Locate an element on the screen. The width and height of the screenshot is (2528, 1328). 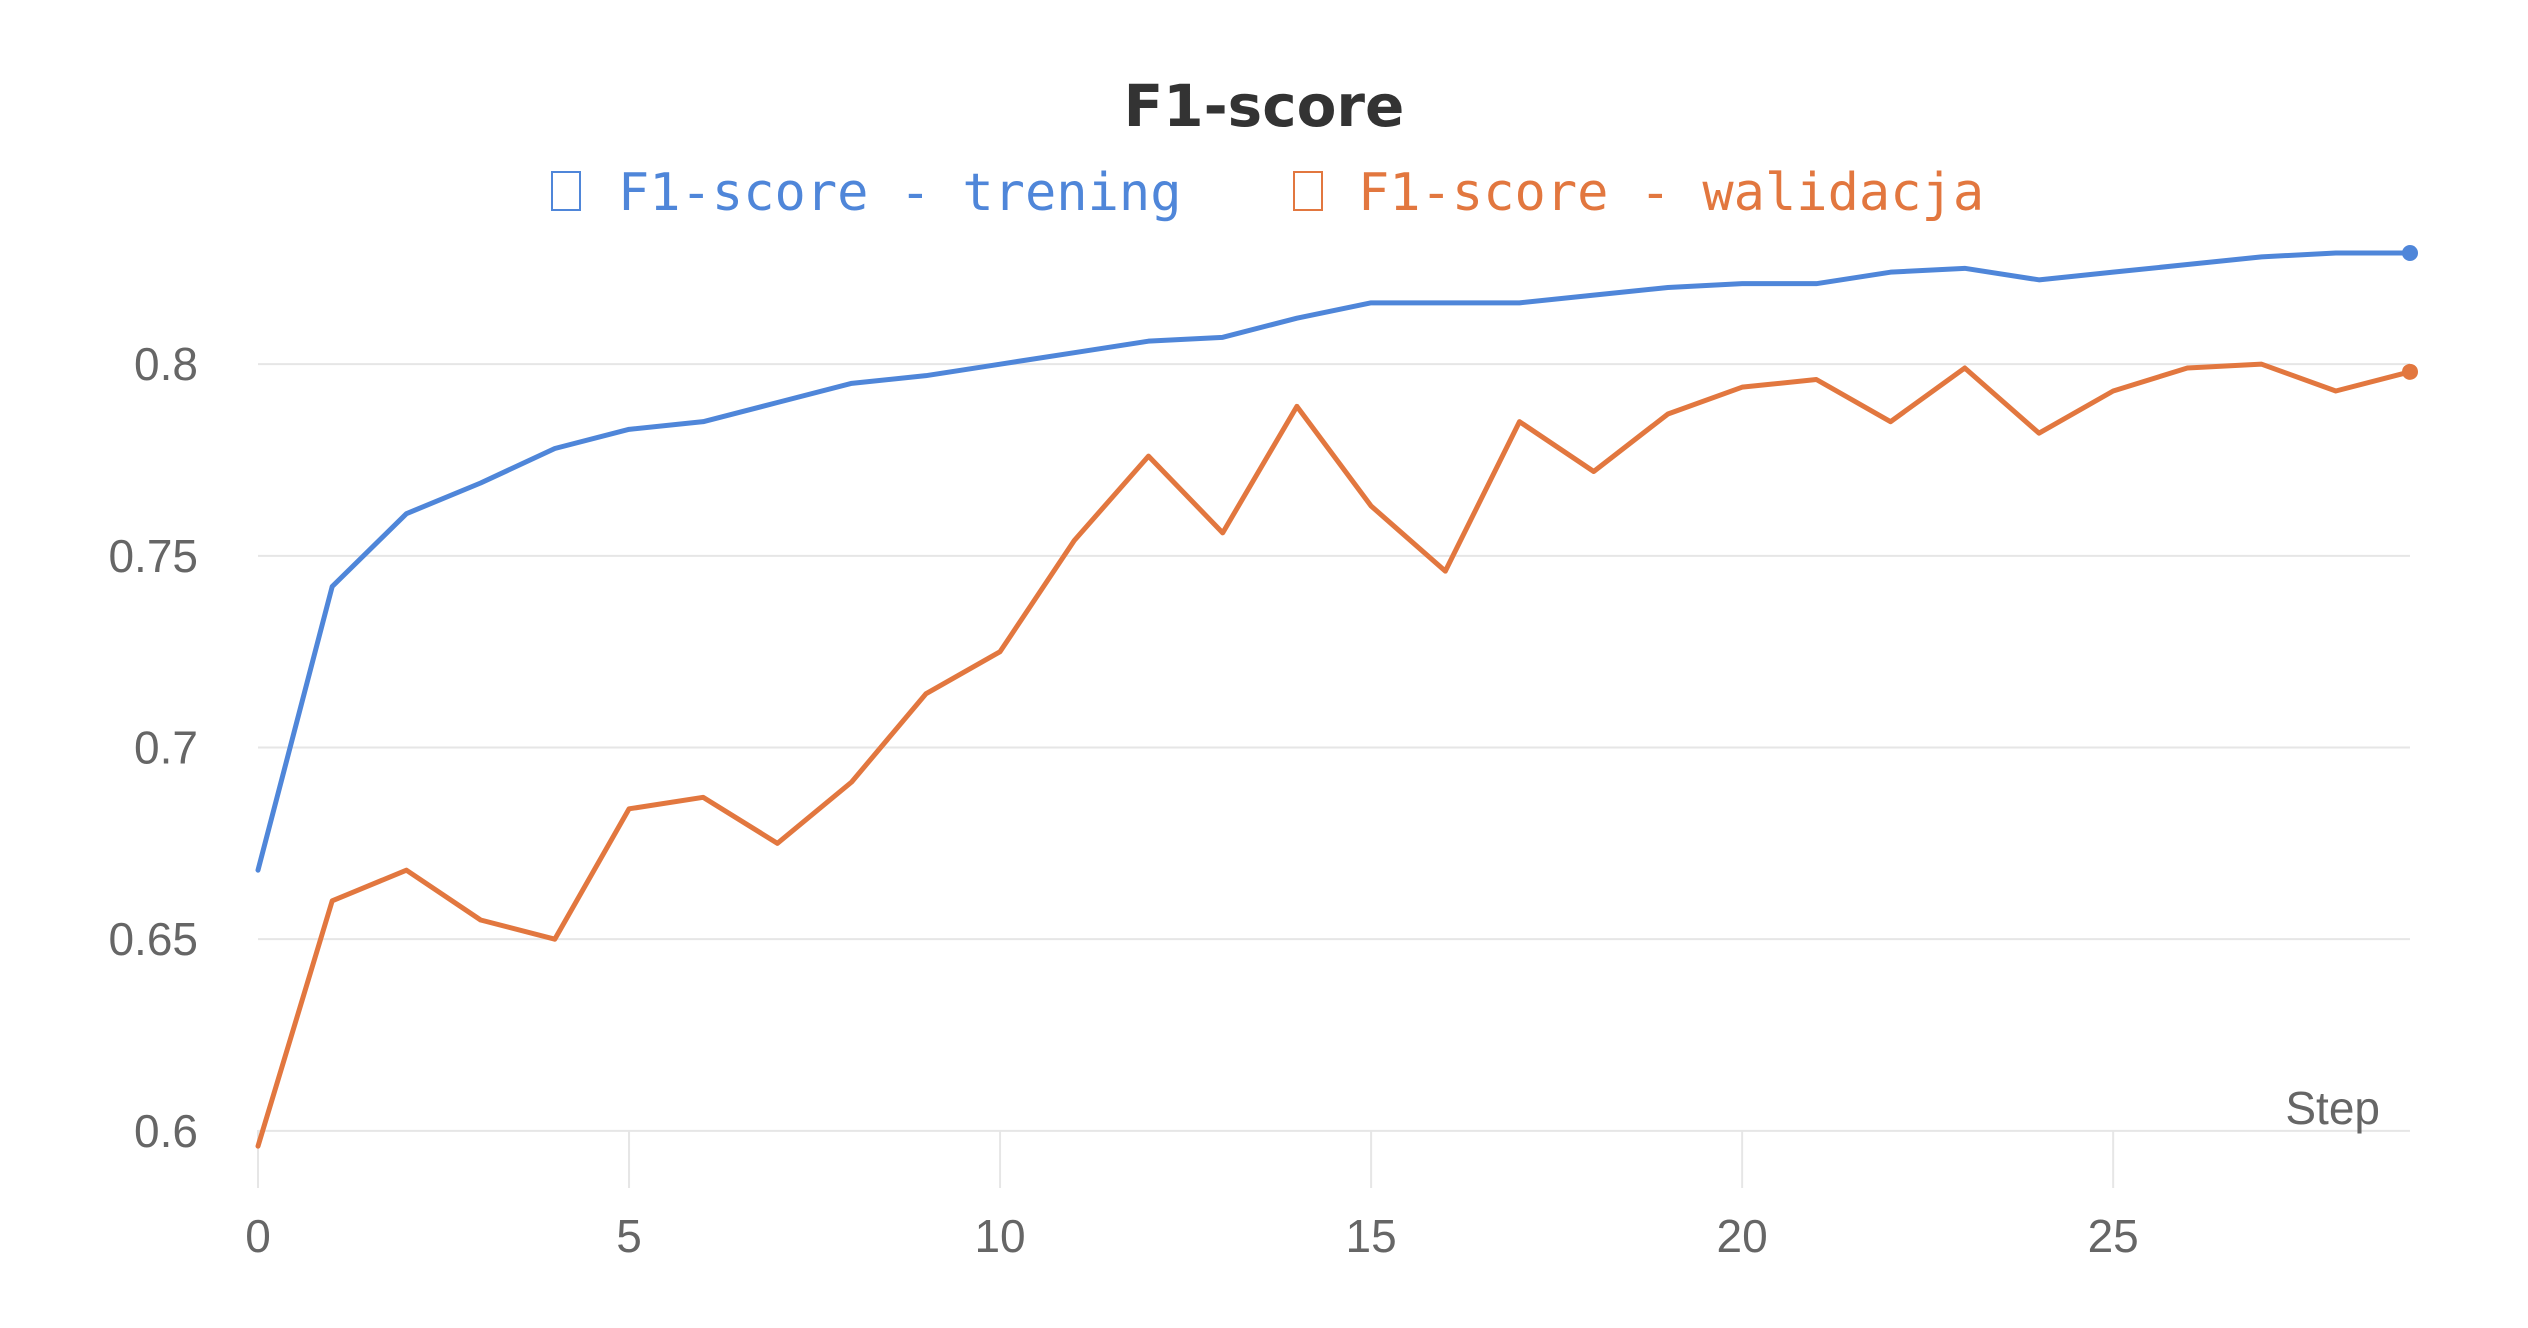
x-tick-label: 5 is located at coordinates (629, 1236).